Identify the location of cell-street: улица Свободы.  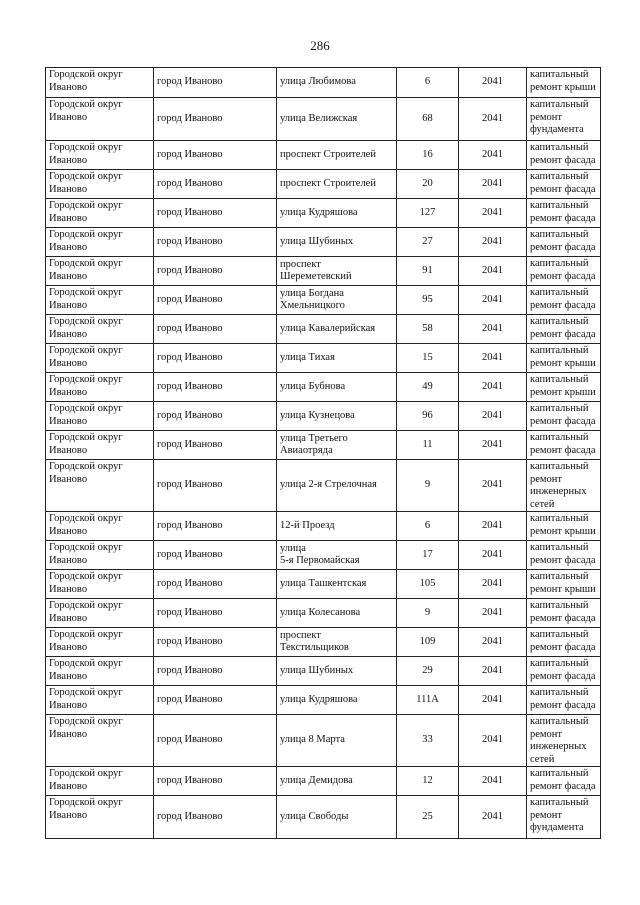
(336, 817).